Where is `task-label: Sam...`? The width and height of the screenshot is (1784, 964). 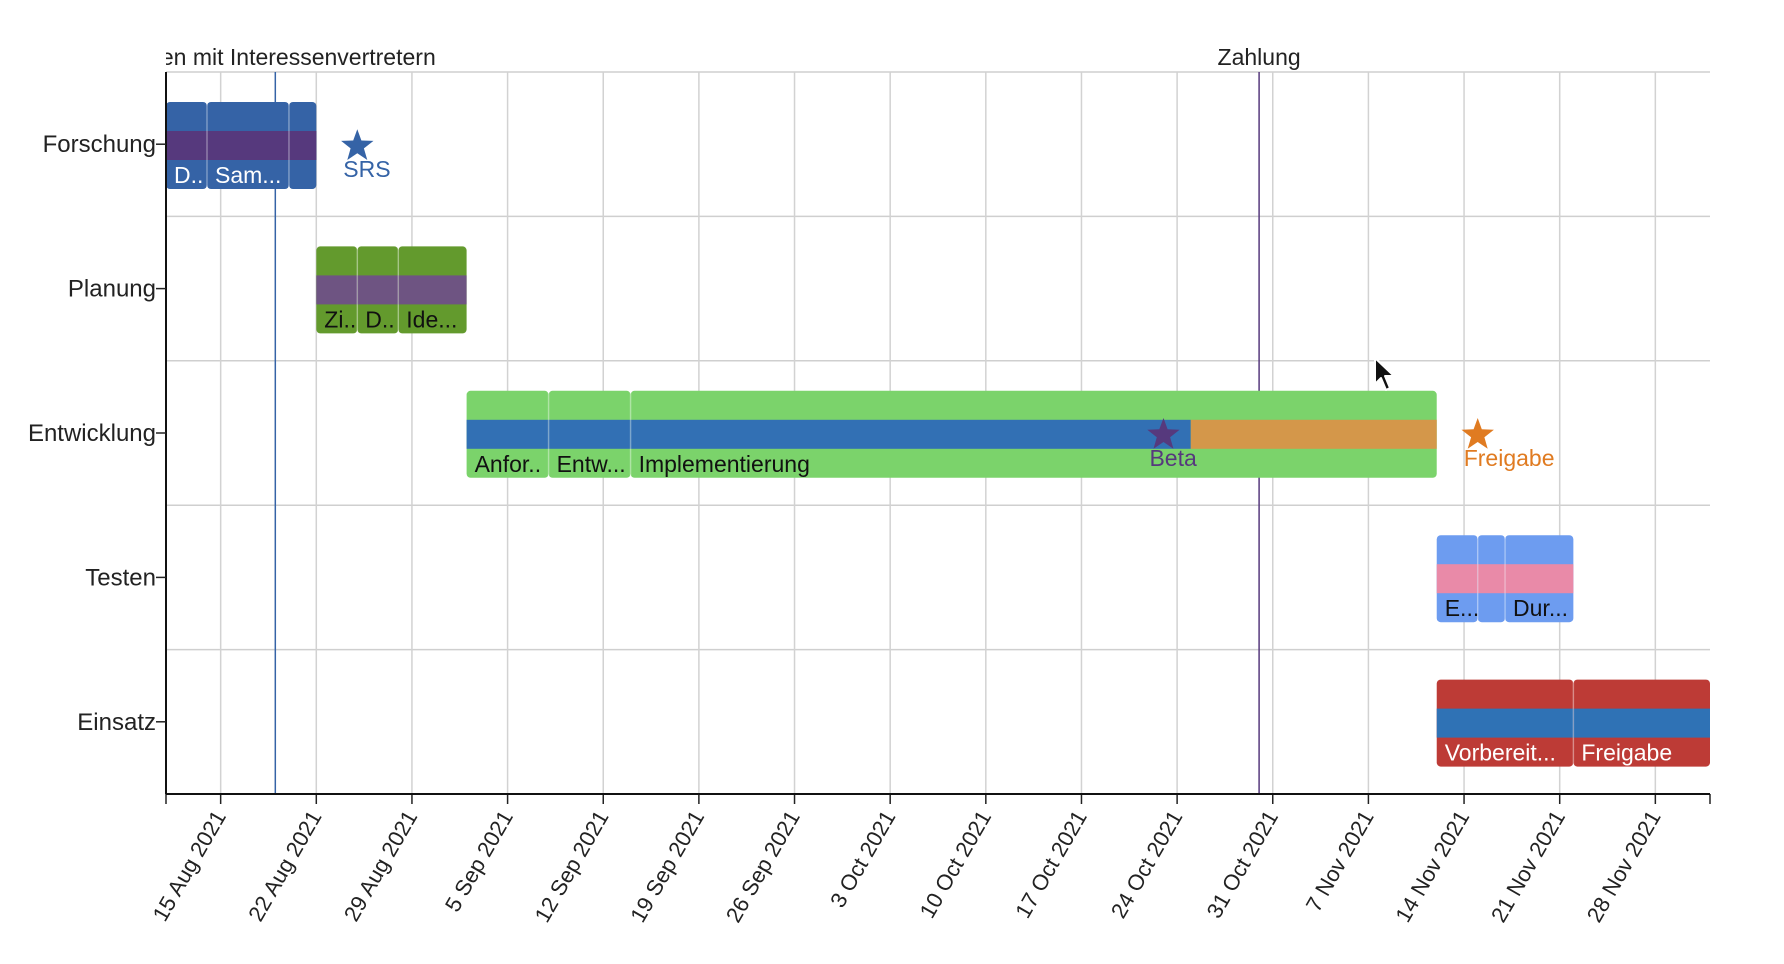
task-label: Sam... is located at coordinates (248, 175).